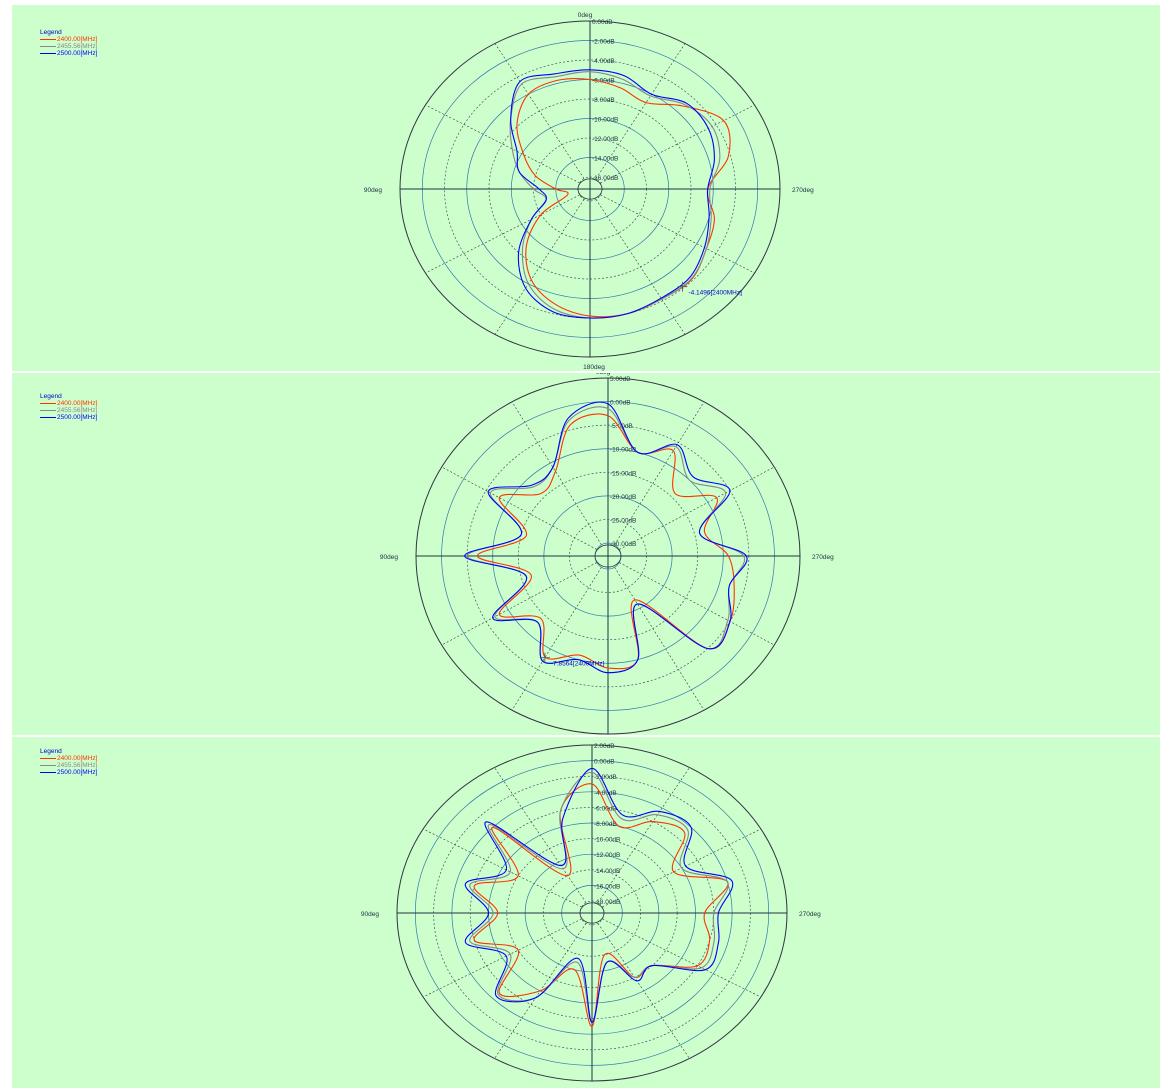 This screenshot has width=1163, height=1090. What do you see at coordinates (604, 746) in the screenshot?
I see `ring-label: 2.00dB` at bounding box center [604, 746].